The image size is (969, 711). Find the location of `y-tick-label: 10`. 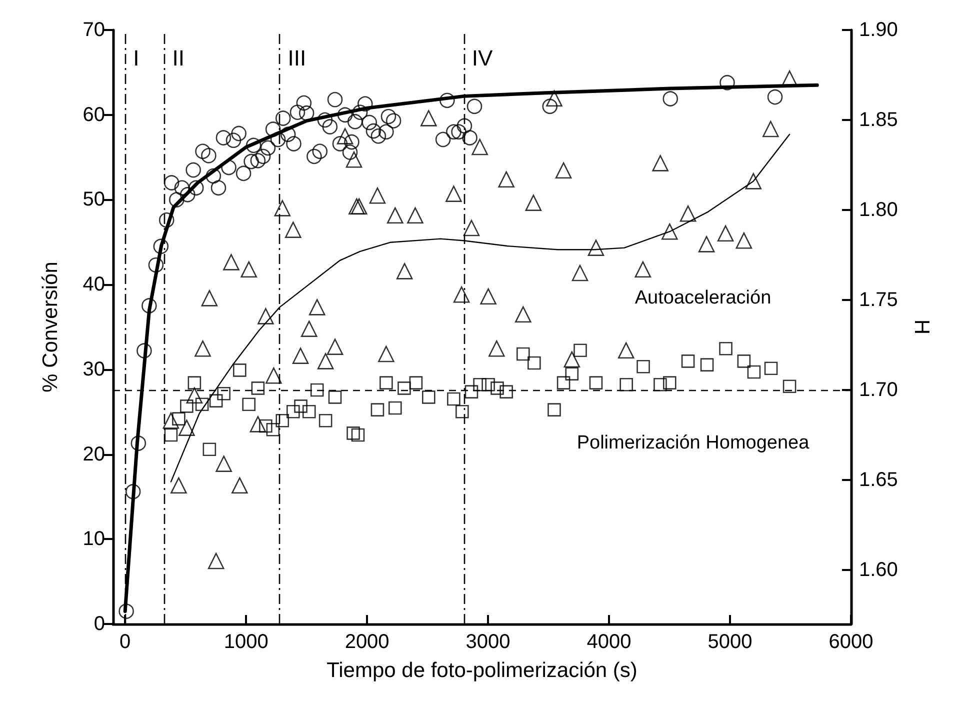

y-tick-label: 10 is located at coordinates (93, 539).